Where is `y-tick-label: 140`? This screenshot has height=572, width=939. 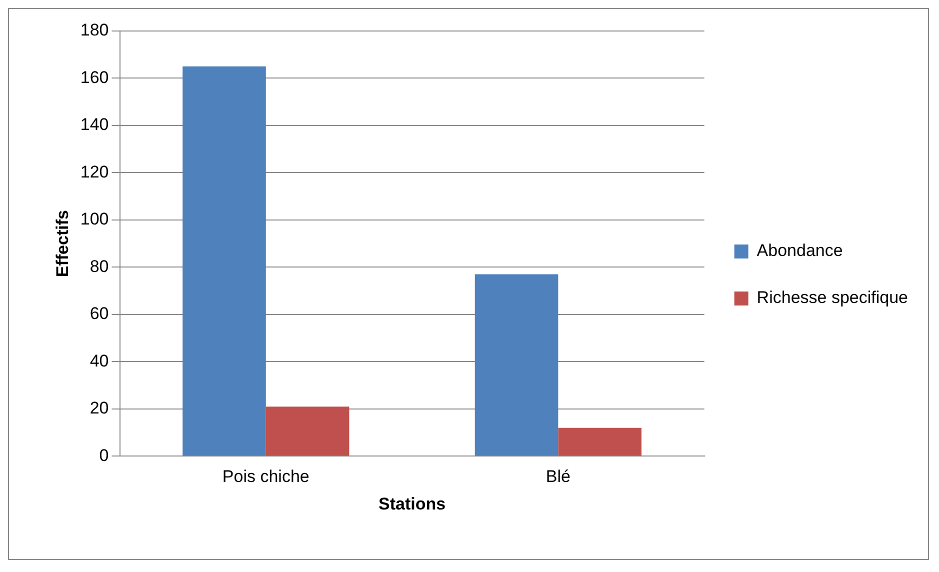 y-tick-label: 140 is located at coordinates (94, 124).